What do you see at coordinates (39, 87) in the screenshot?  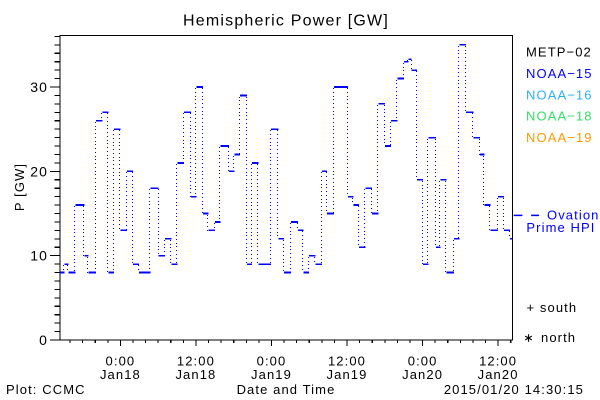 I see `svg-text: 30` at bounding box center [39, 87].